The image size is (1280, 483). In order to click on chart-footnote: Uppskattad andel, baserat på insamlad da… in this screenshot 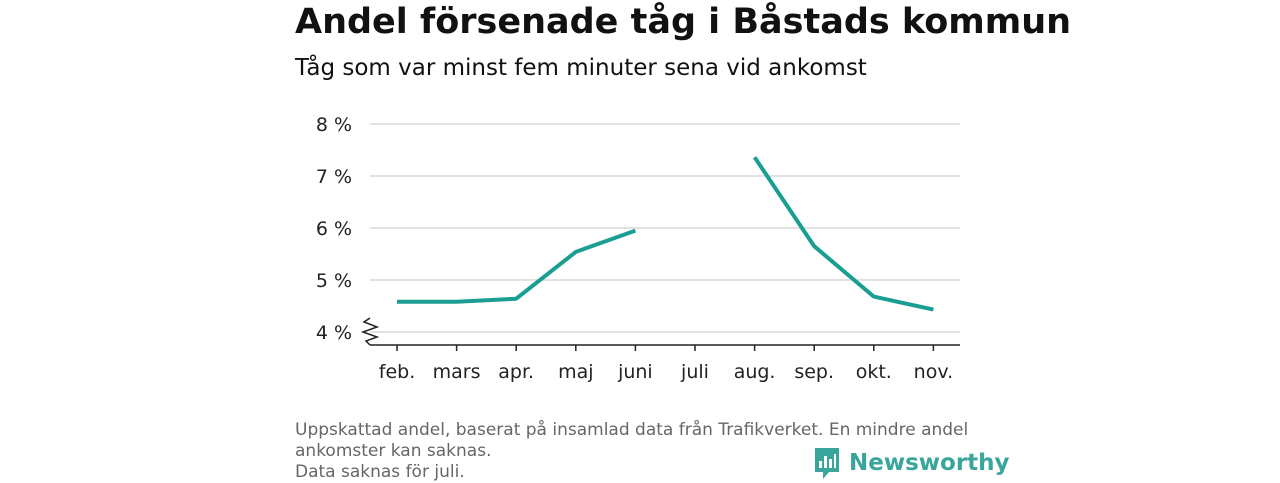, I will do `click(640, 451)`.